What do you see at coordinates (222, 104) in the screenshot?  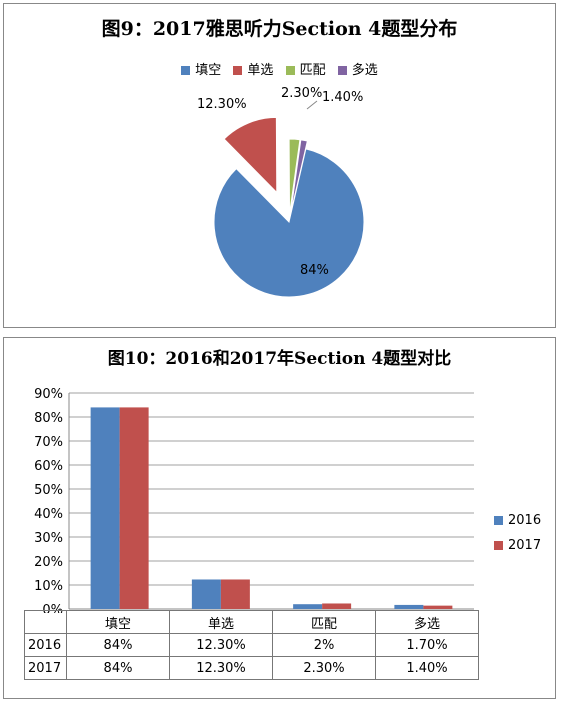 I see `pie-label-single: 12.30%` at bounding box center [222, 104].